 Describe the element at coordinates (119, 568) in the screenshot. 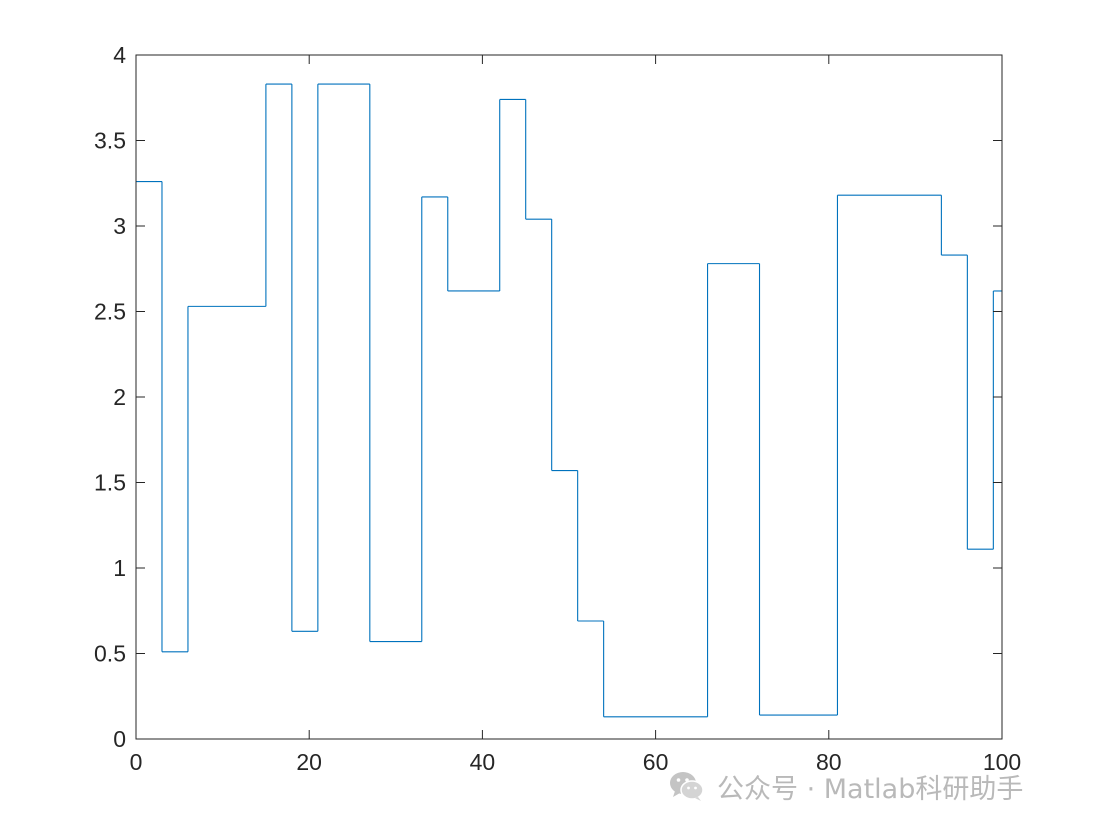

I see `y-tick-label: 1` at that location.